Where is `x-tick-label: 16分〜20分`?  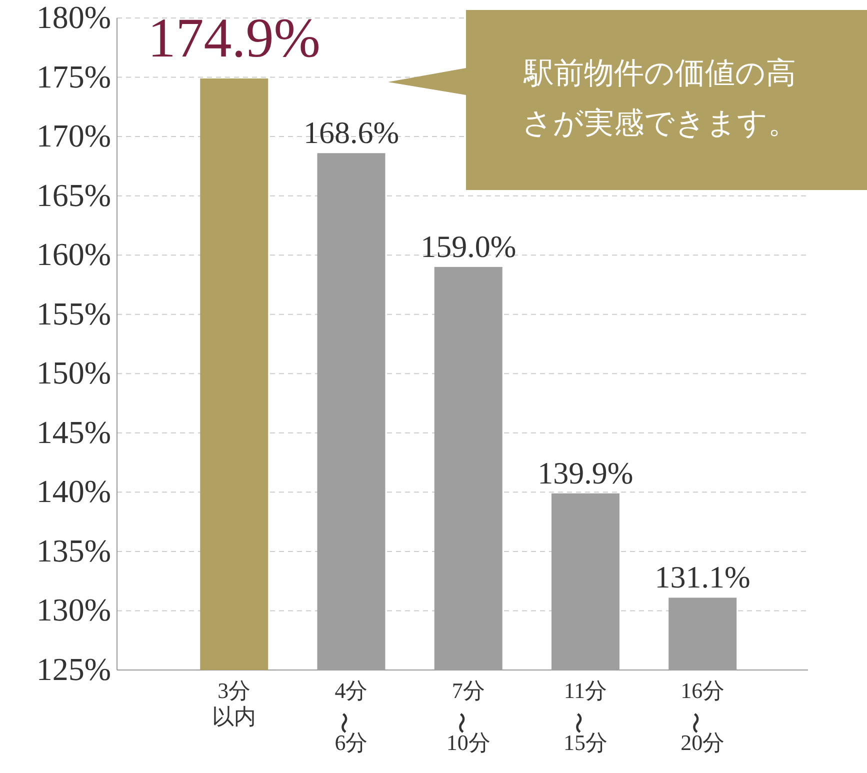
x-tick-label: 16分〜20分 is located at coordinates (702, 716).